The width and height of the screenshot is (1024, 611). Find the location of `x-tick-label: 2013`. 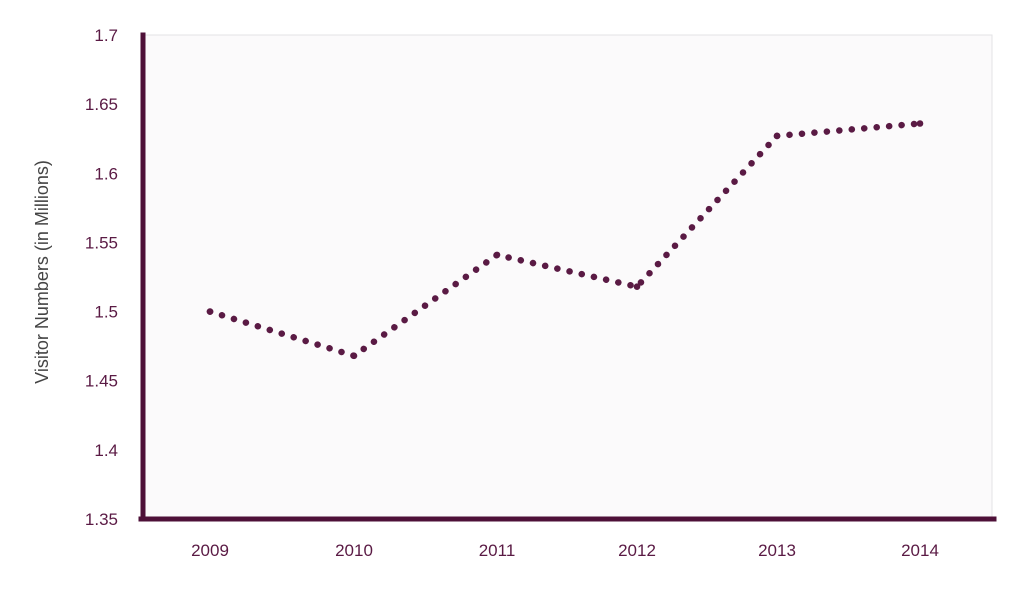

x-tick-label: 2013 is located at coordinates (777, 550).